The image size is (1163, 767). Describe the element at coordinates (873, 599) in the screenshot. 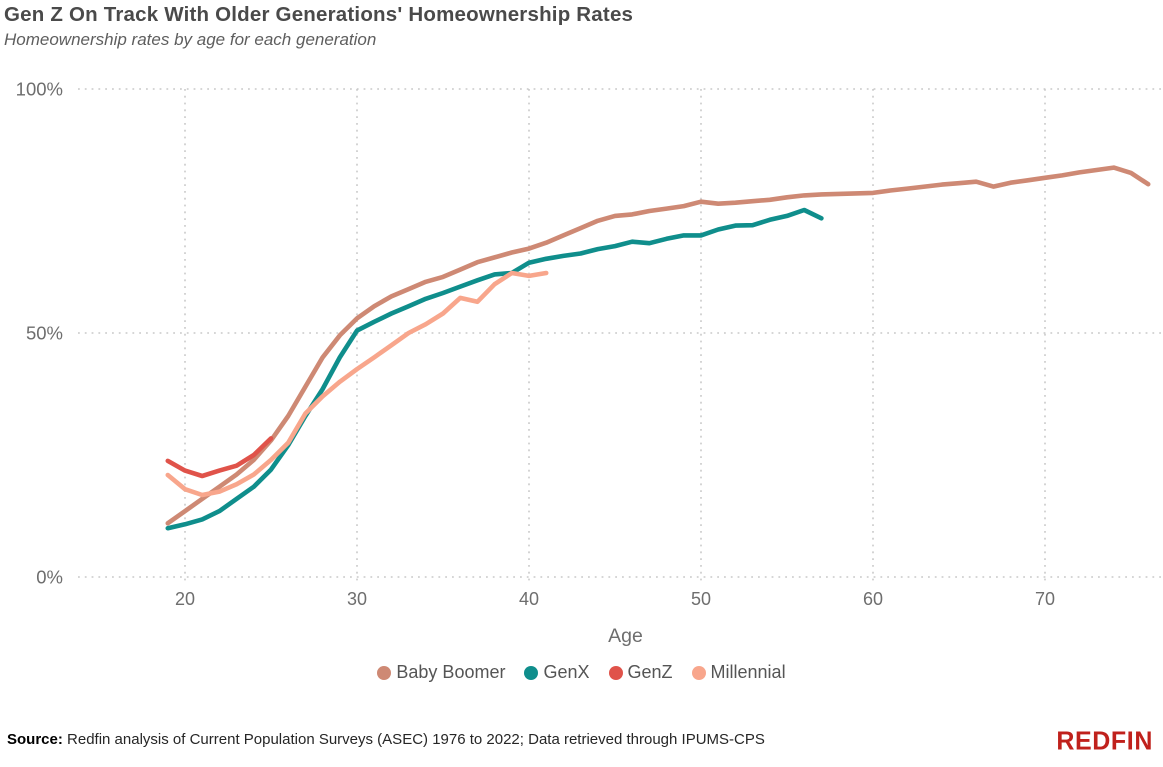

I see `x-tick-label: 60` at that location.